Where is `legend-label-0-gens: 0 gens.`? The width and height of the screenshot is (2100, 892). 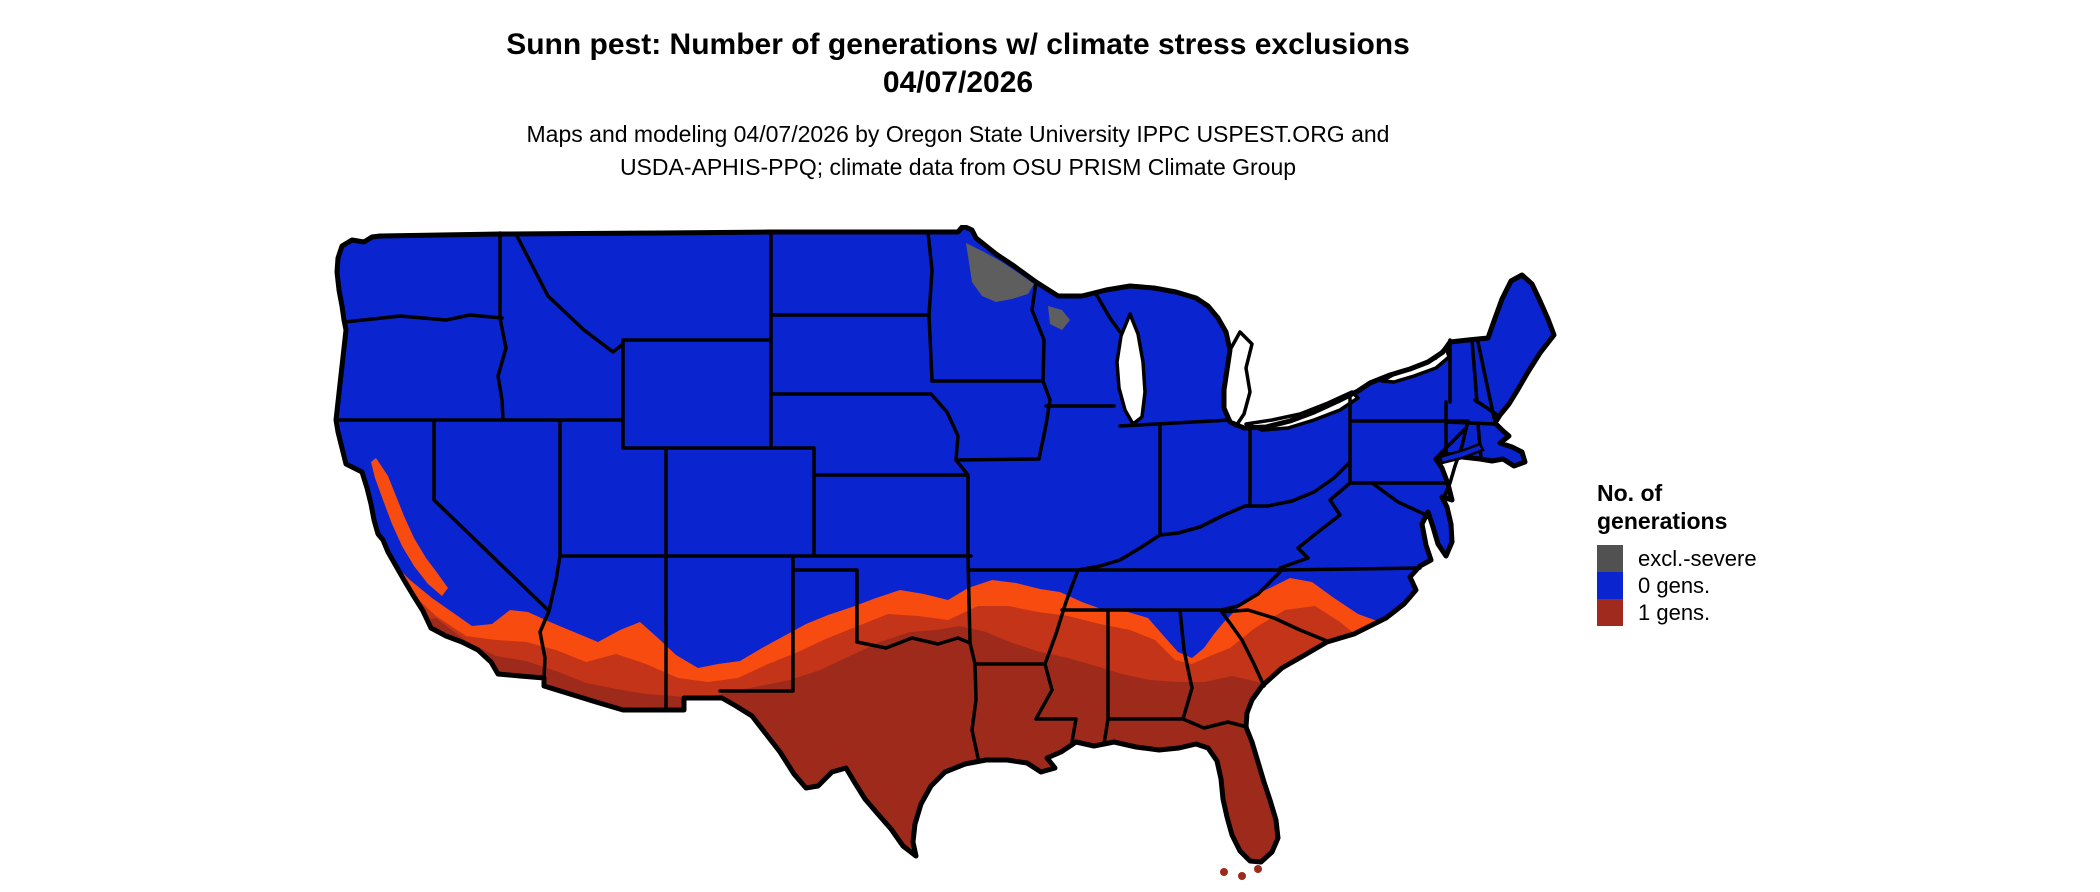
legend-label-0-gens: 0 gens. is located at coordinates (1674, 585).